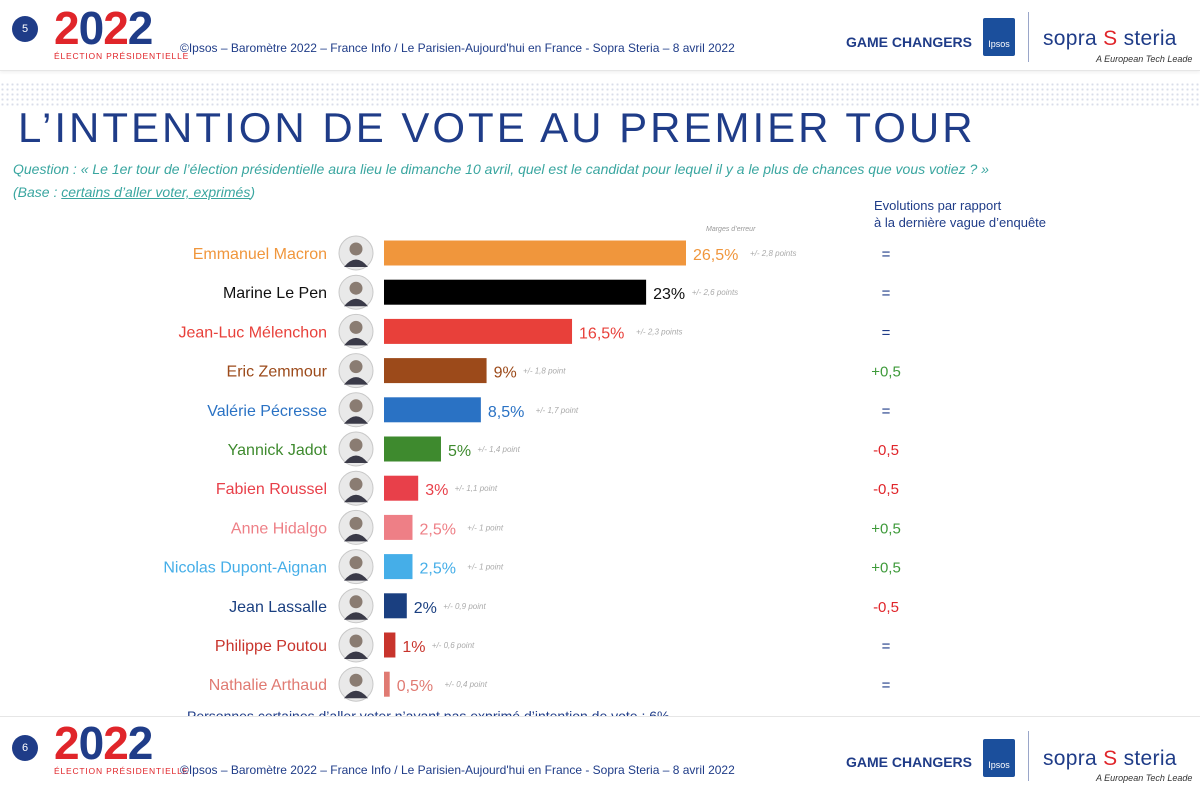  I want to click on margin-label: +/- 1,8 point, so click(544, 371).